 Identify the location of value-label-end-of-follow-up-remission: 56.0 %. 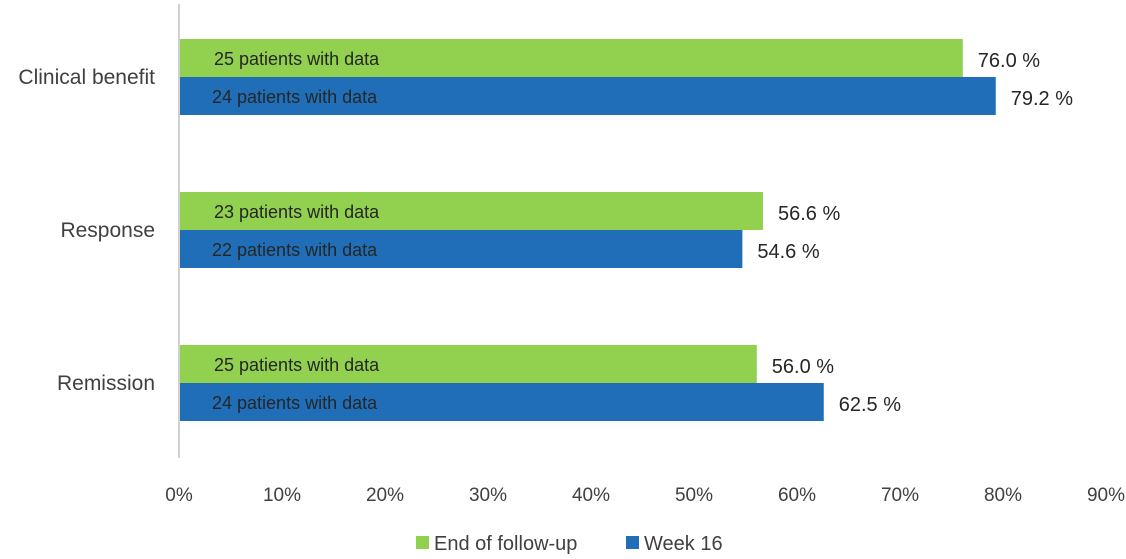
(803, 367).